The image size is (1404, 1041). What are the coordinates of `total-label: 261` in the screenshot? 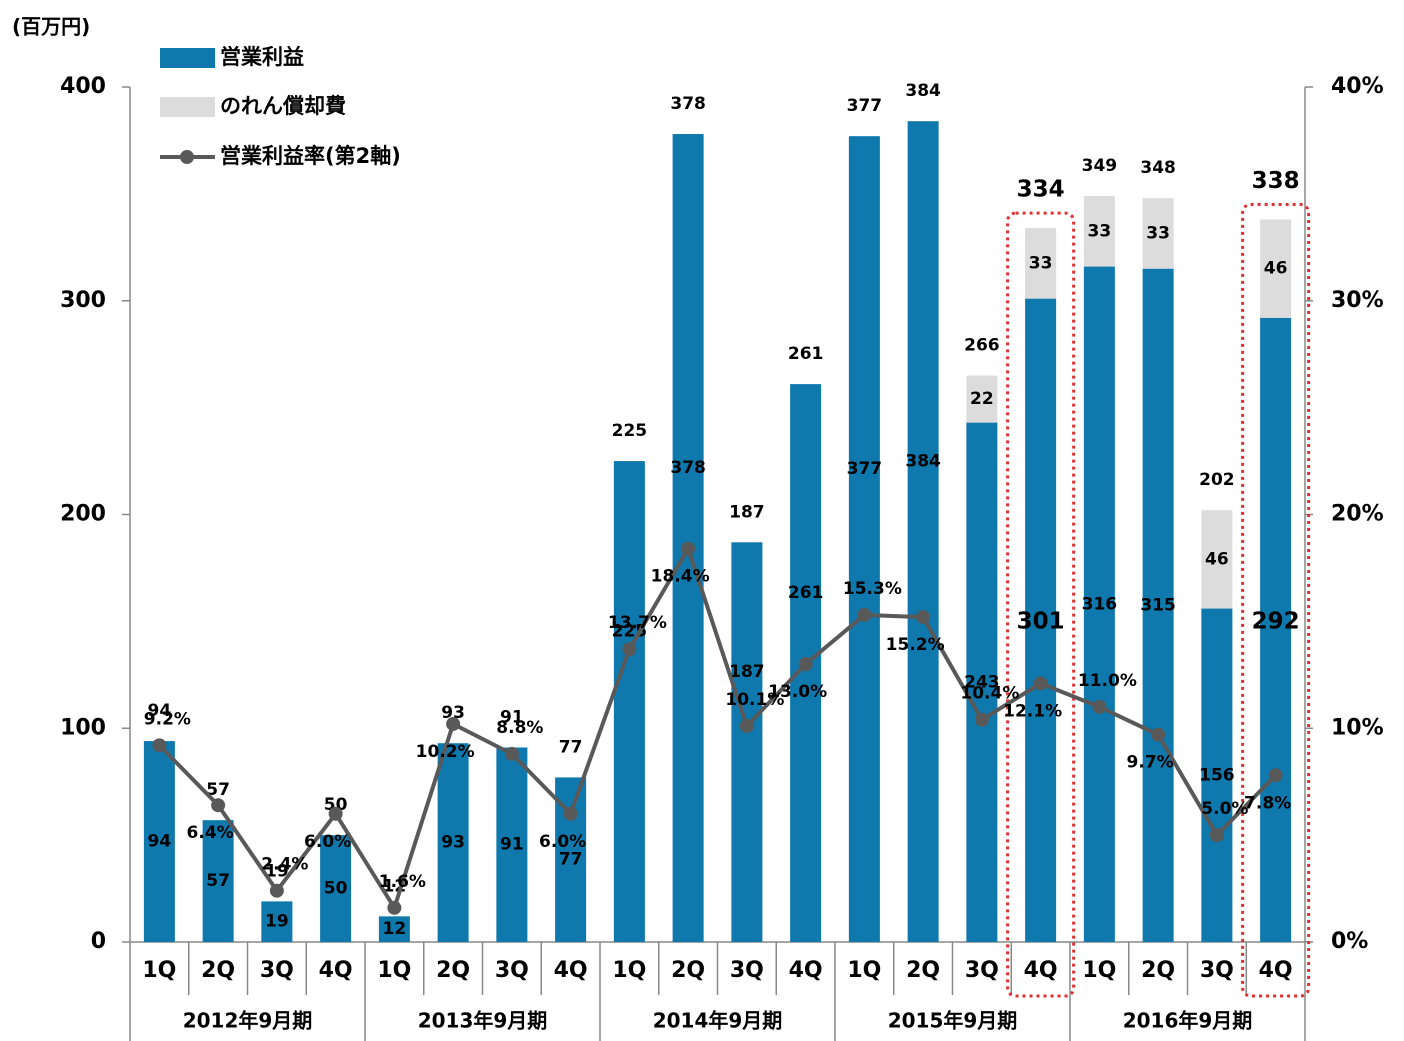 It's located at (806, 354).